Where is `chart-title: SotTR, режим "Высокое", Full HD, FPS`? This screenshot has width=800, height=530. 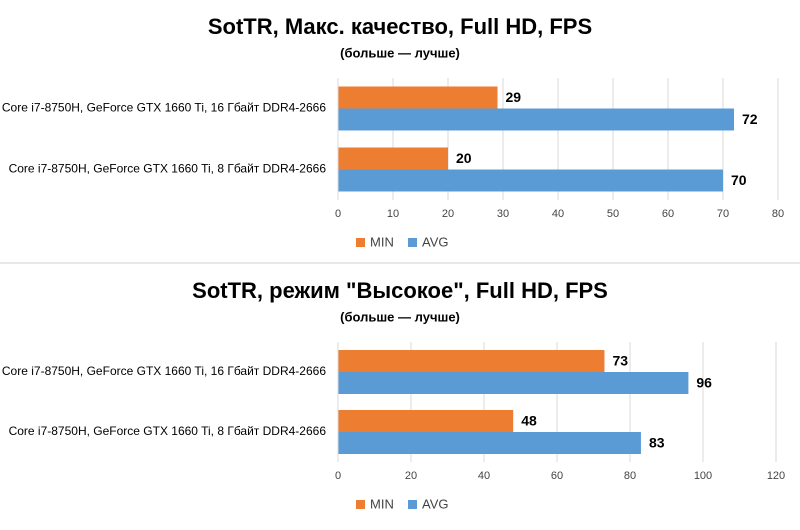 chart-title: SotTR, режим "Высокое", Full HD, FPS is located at coordinates (400, 290).